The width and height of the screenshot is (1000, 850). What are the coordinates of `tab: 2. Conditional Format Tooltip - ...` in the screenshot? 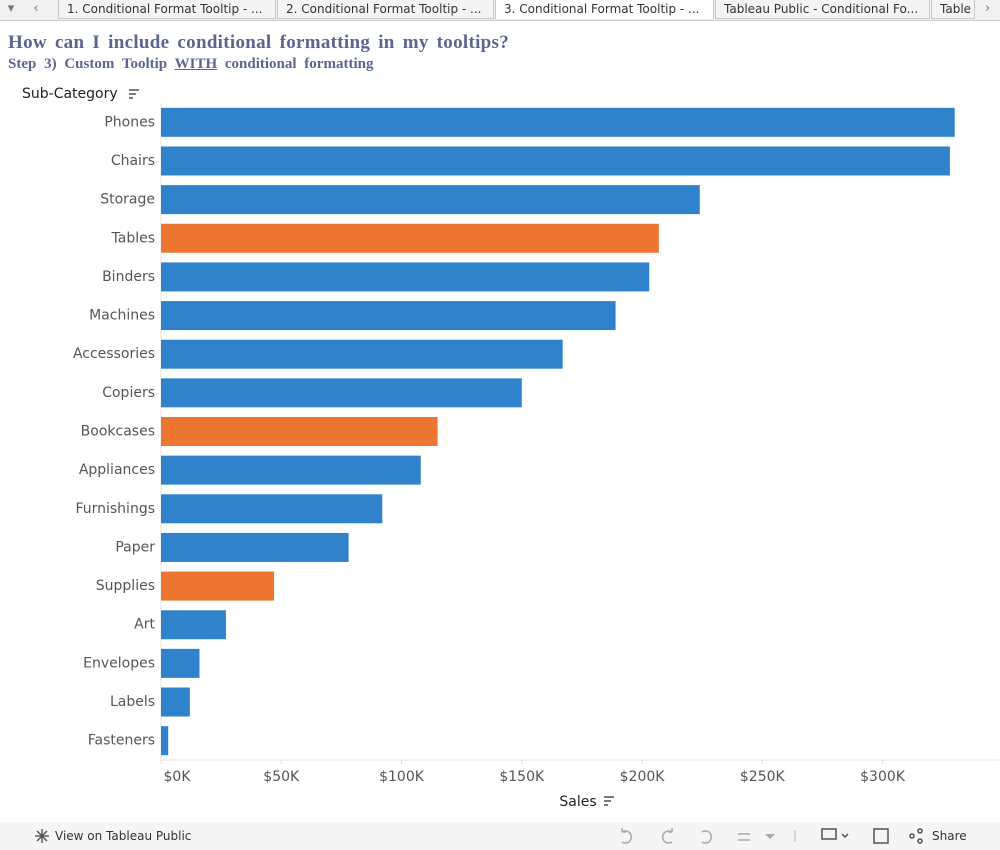 It's located at (385, 9).